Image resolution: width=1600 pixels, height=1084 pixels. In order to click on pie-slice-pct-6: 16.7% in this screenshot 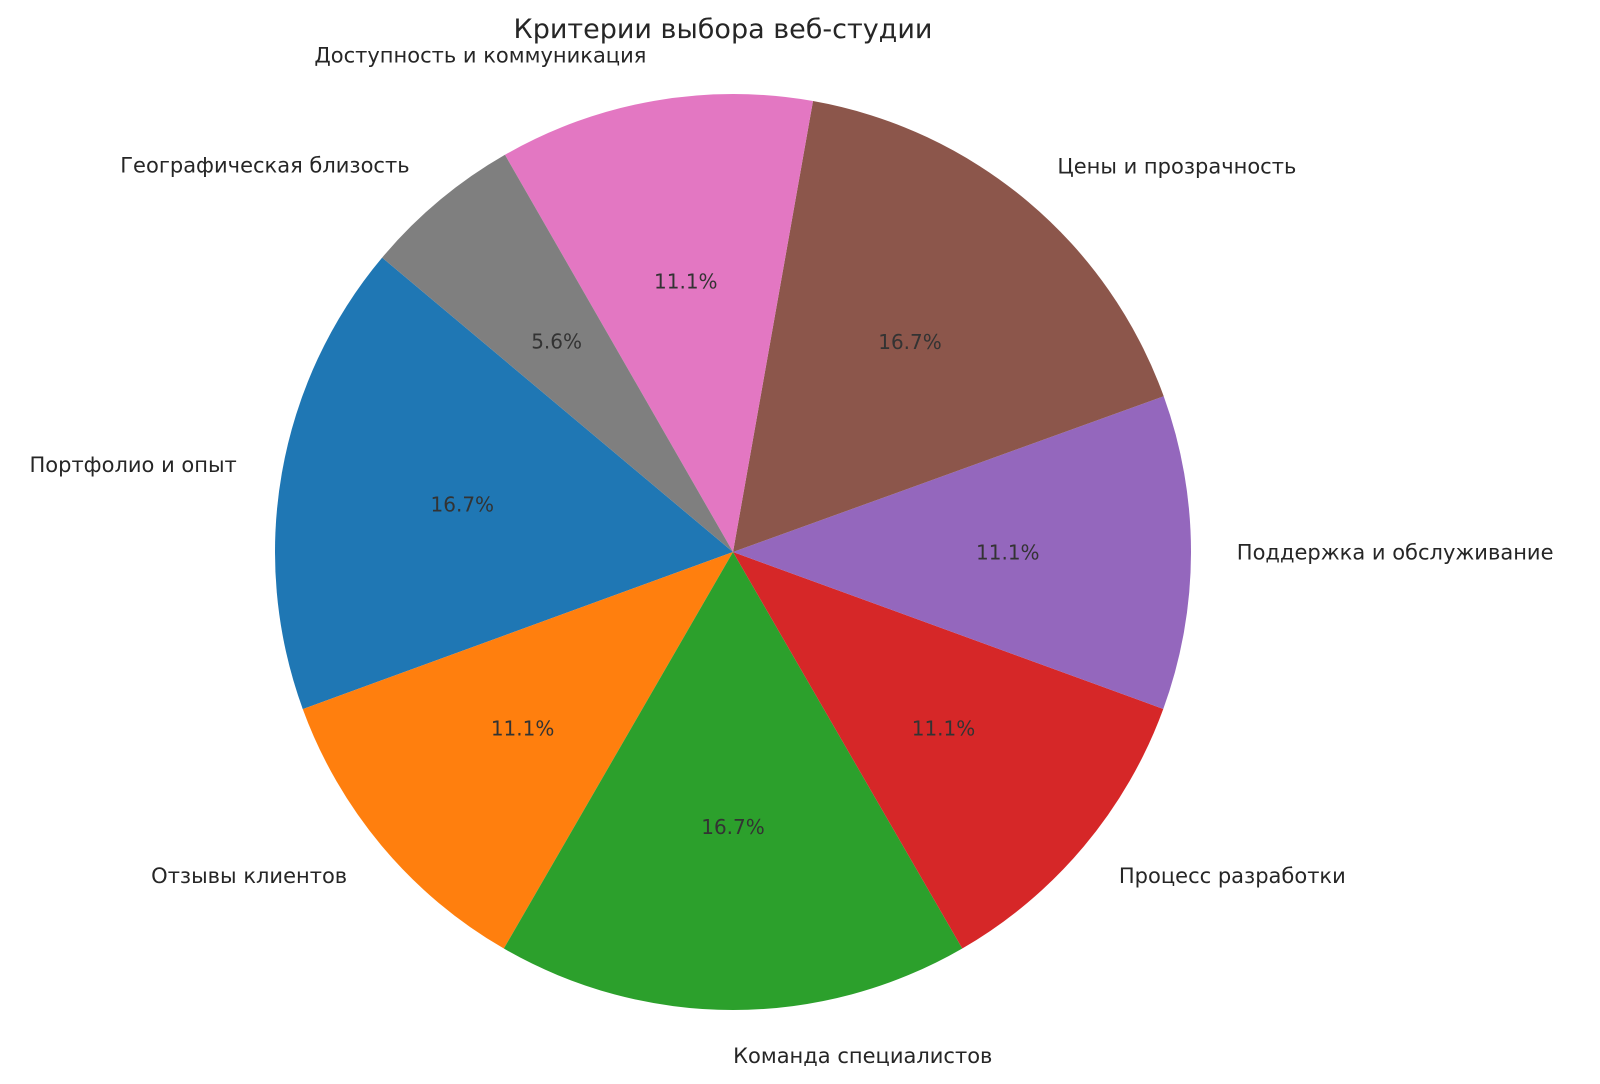, I will do `click(910, 342)`.